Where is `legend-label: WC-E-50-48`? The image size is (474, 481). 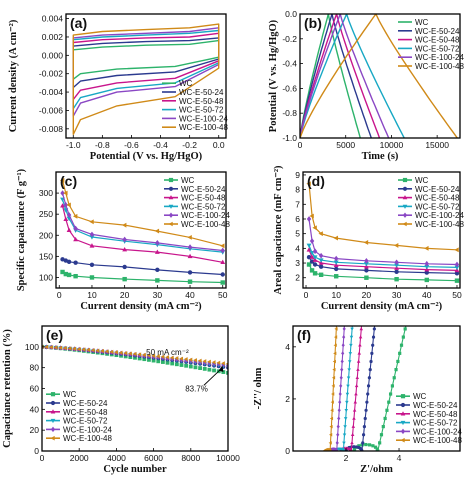 legend-label: WC-E-50-48 is located at coordinates (201, 101).